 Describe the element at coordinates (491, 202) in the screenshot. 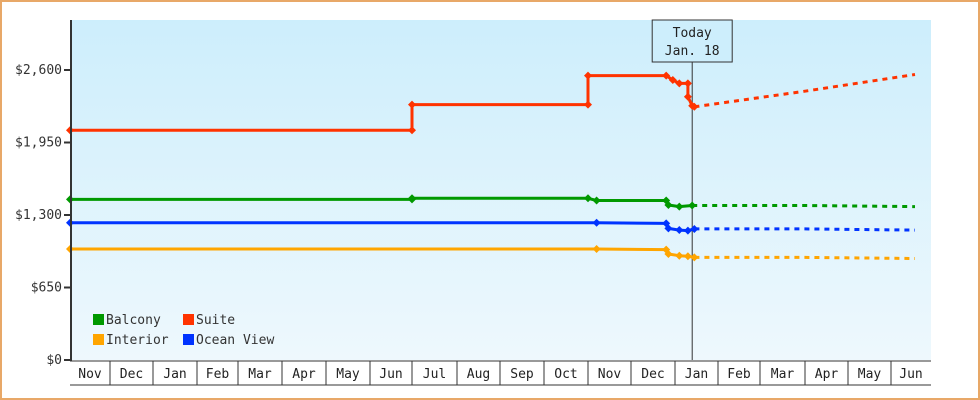

I see `series-balcony` at that location.